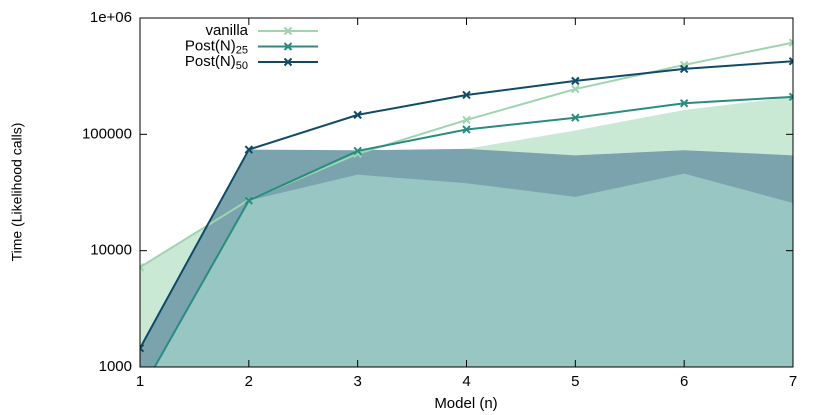 The image size is (830, 415). What do you see at coordinates (111, 250) in the screenshot?
I see `y-tick-label: 10000` at bounding box center [111, 250].